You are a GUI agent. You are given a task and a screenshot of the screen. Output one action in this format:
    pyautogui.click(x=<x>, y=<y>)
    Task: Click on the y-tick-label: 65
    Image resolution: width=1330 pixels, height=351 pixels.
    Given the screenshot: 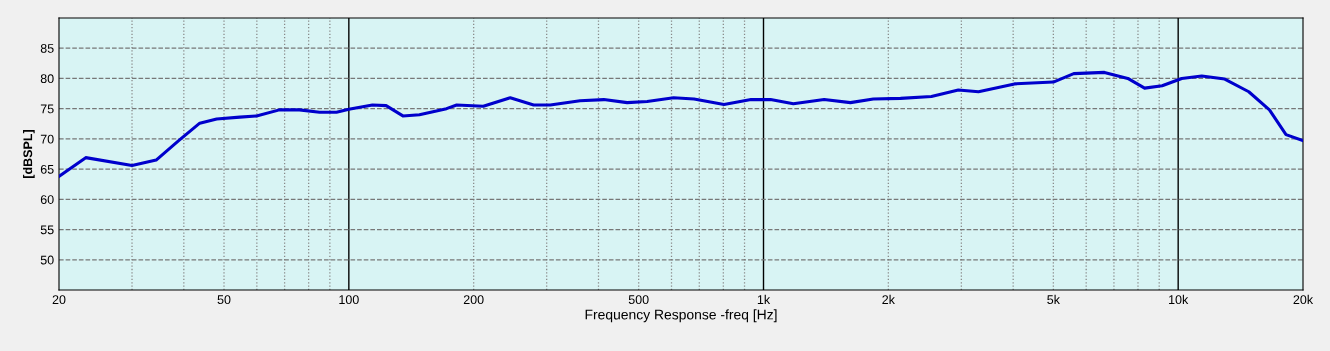 What is the action you would take?
    pyautogui.click(x=47, y=169)
    